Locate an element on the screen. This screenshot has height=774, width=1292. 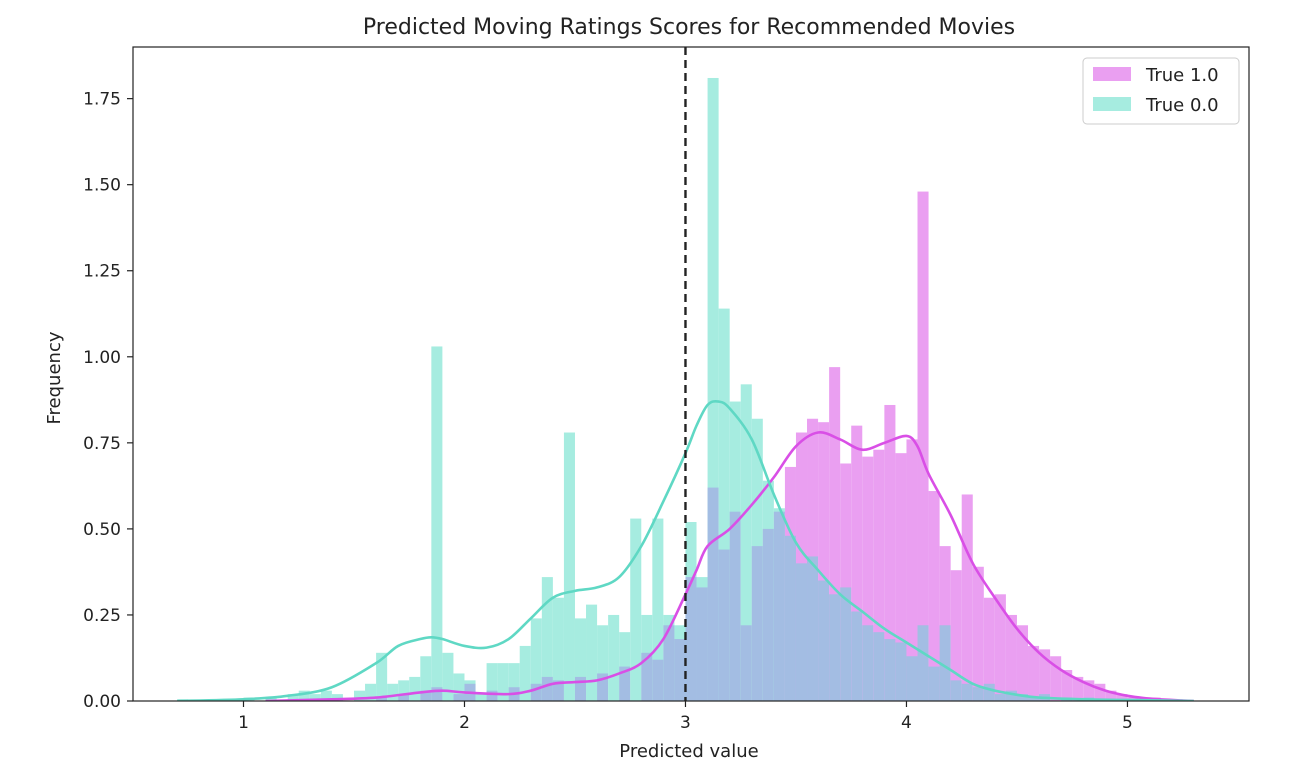
y-tick-label: 1.00 is located at coordinates (102, 358).